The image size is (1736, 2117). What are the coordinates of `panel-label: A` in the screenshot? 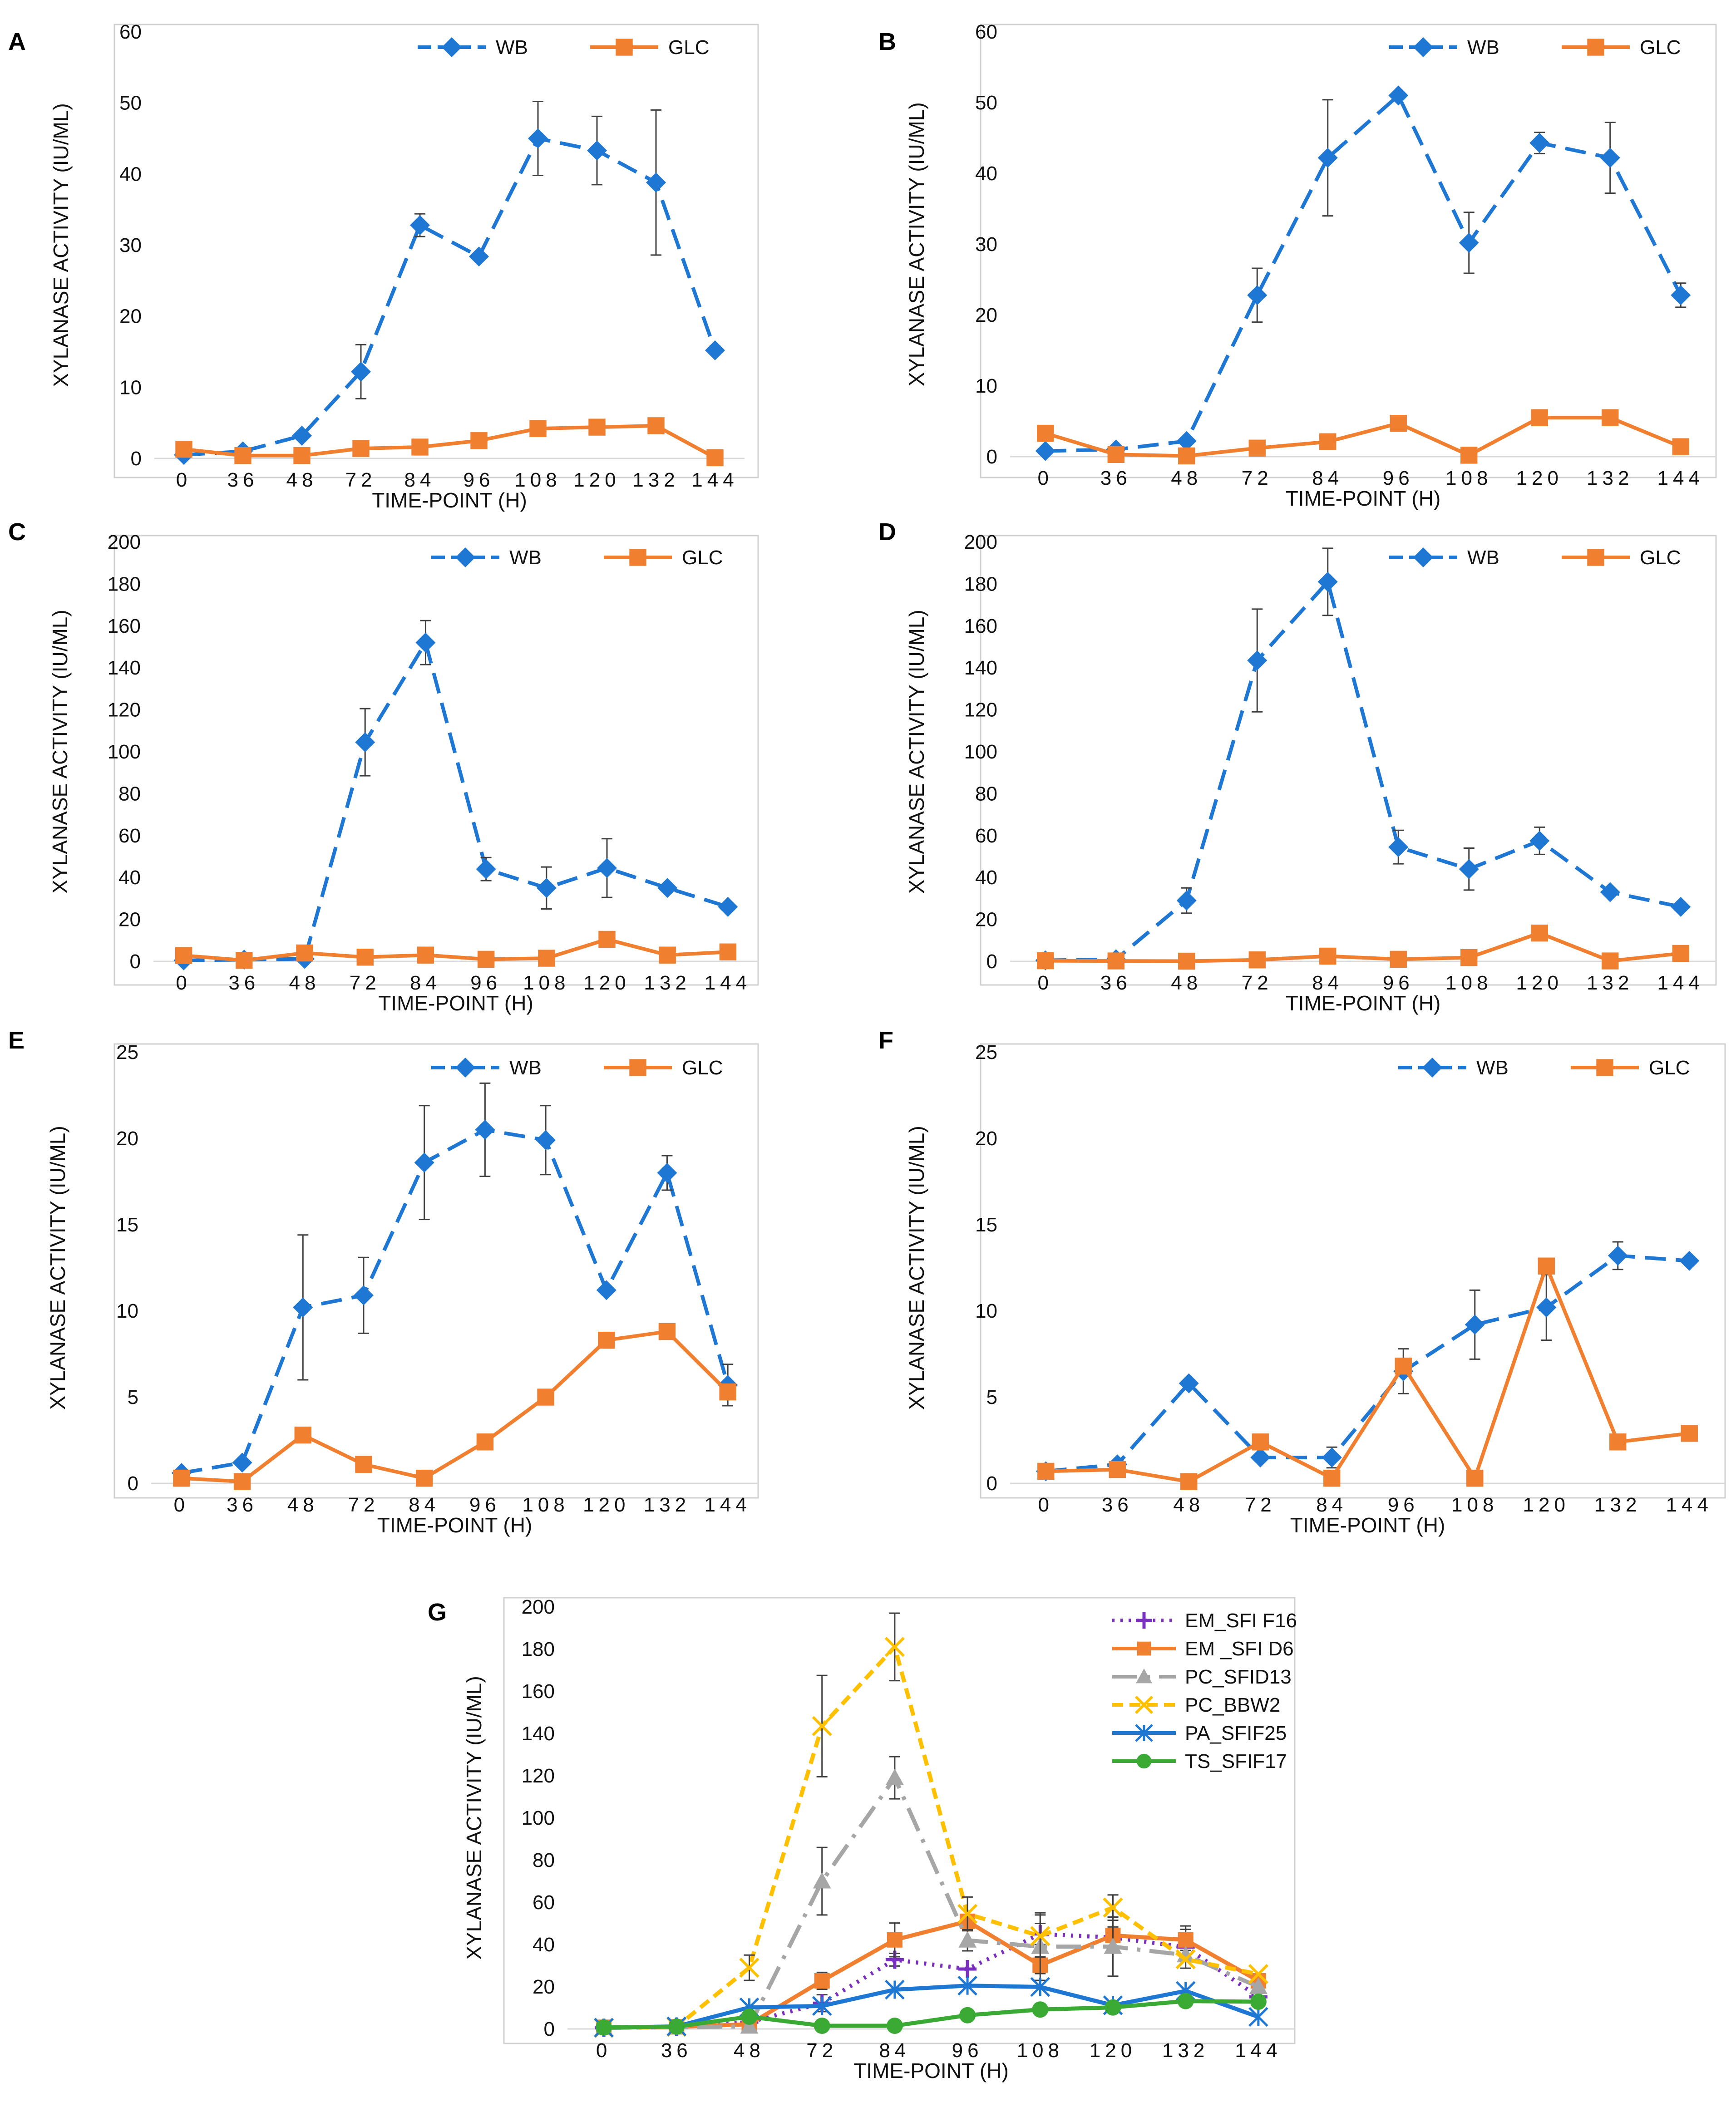 It's located at (17, 41).